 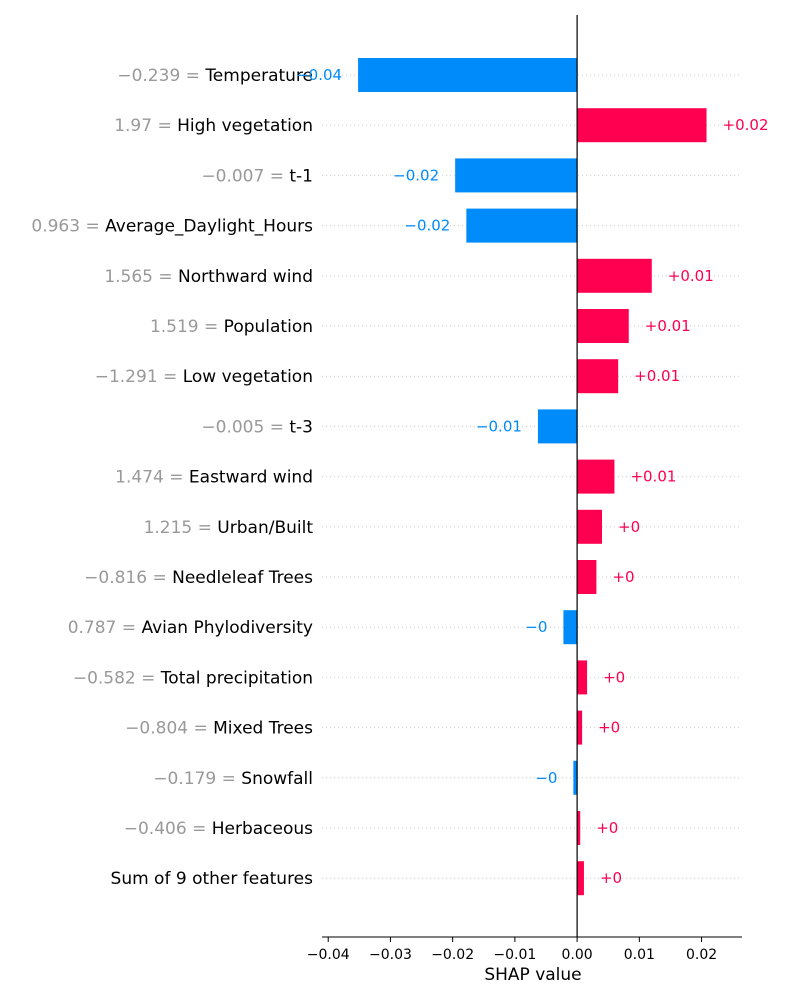 What do you see at coordinates (197, 779) in the screenshot?
I see `feature-value: −0.179 =` at bounding box center [197, 779].